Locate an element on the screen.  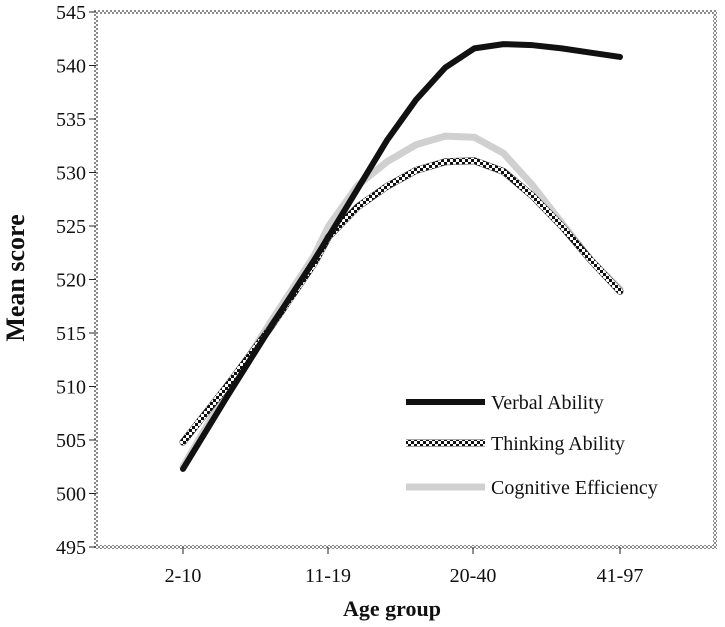
y-tick-label-535: 535 is located at coordinates (71, 120).